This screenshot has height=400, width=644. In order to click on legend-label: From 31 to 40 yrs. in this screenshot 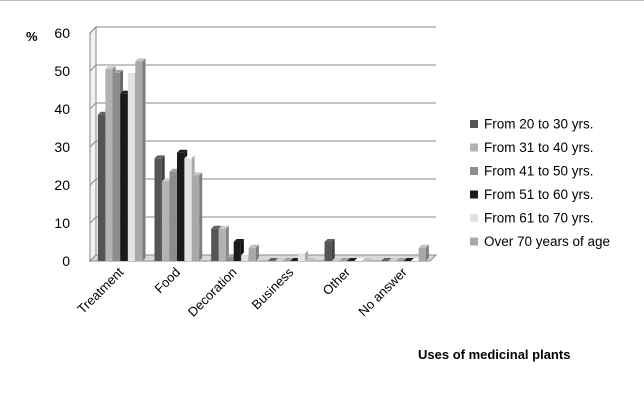, I will do `click(539, 147)`.